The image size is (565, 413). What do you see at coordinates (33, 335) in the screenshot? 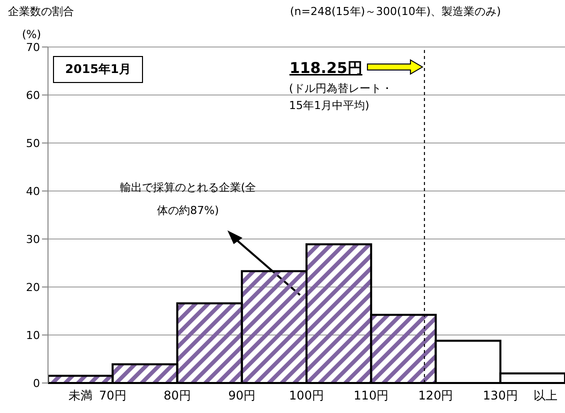
I see `y-tick-label: 10` at bounding box center [33, 335].